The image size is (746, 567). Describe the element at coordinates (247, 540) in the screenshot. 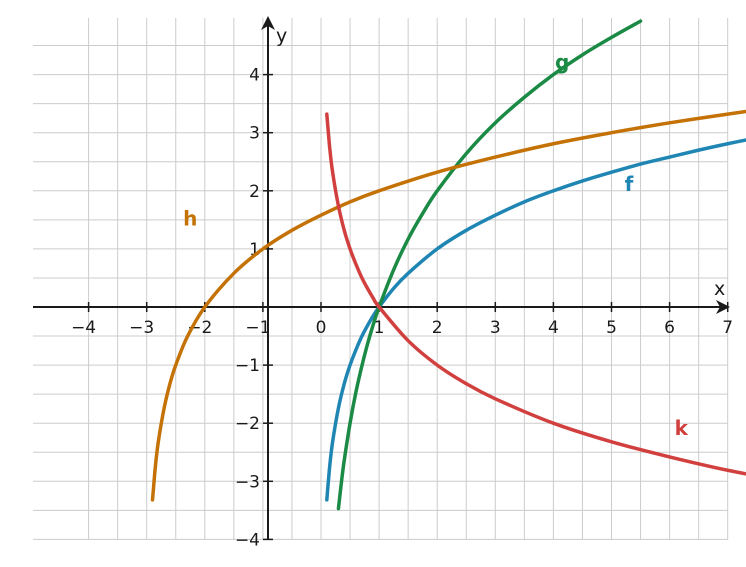

I see `y-tick-label: −4` at that location.